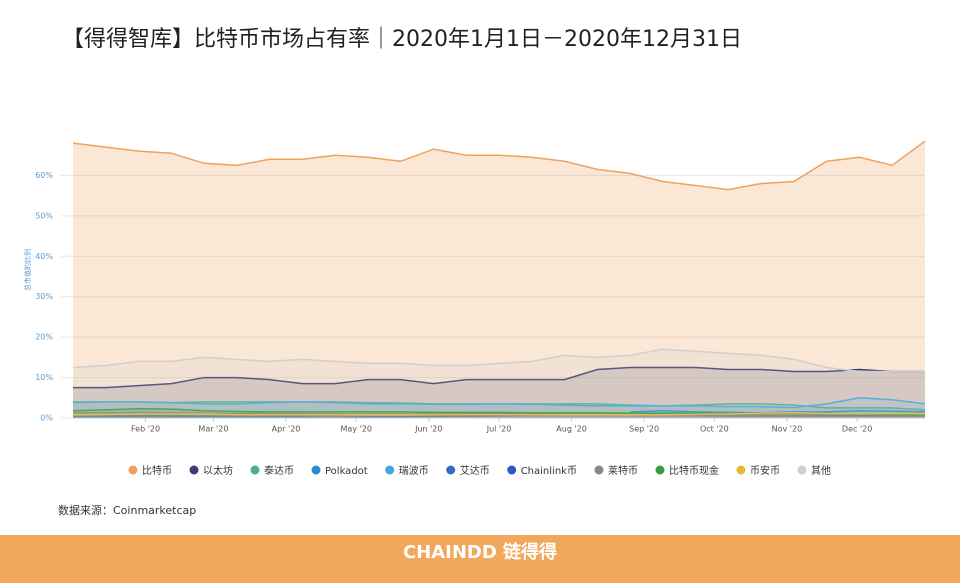  Describe the element at coordinates (821, 470) in the screenshot. I see `legend-label: 其他` at that location.